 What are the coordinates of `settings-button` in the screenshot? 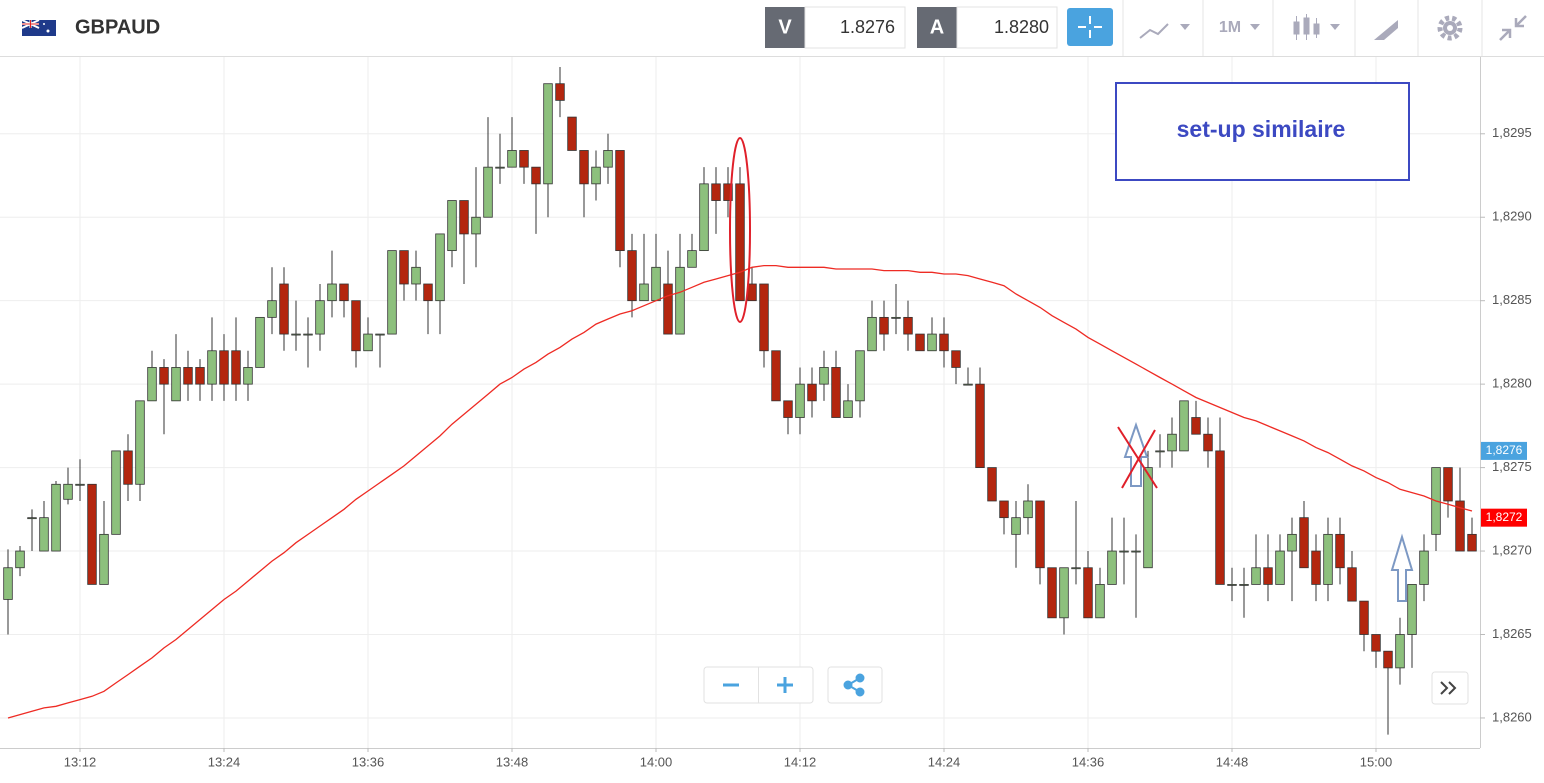 It's located at (1450, 28).